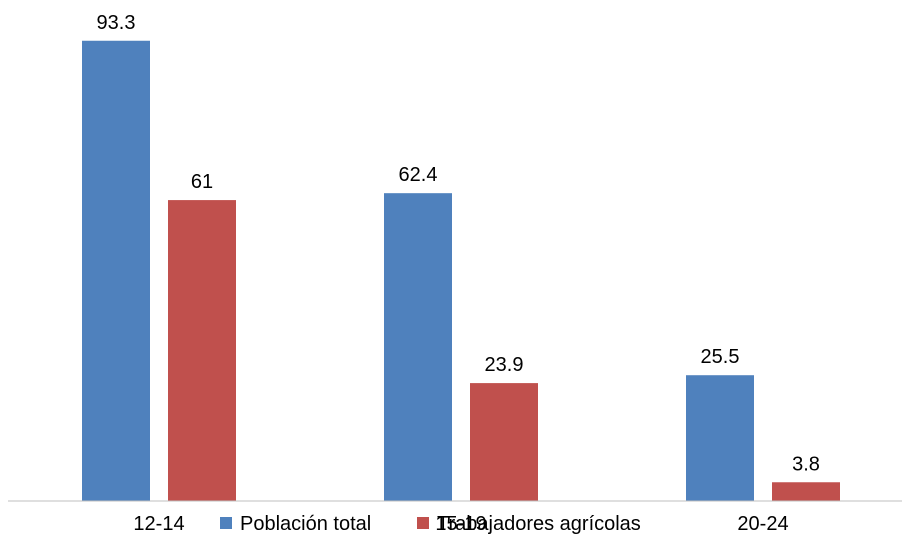 Image resolution: width=902 pixels, height=535 pixels. Describe the element at coordinates (762, 524) in the screenshot. I see `x-tick-label-20-24: 20-24` at that location.